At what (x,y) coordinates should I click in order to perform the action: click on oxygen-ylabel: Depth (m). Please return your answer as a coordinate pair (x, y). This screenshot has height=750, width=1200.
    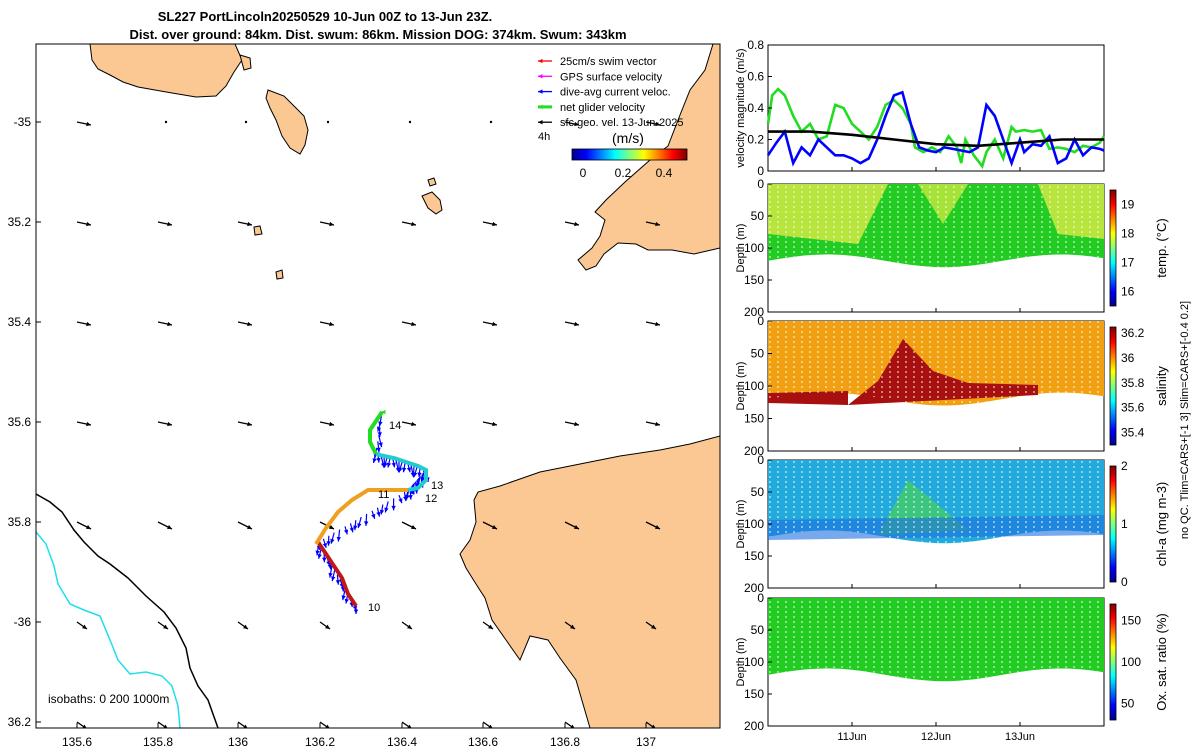
    Looking at the image, I should click on (741, 662).